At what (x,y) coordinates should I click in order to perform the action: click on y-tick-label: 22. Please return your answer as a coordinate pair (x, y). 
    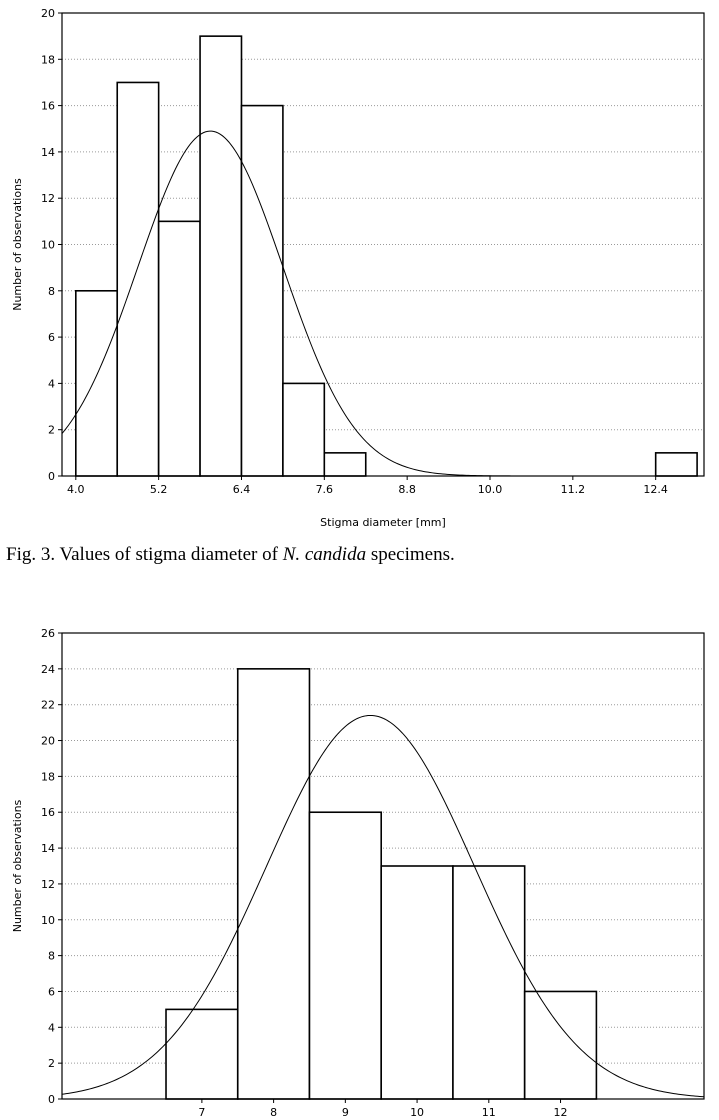
    Looking at the image, I should click on (48, 705).